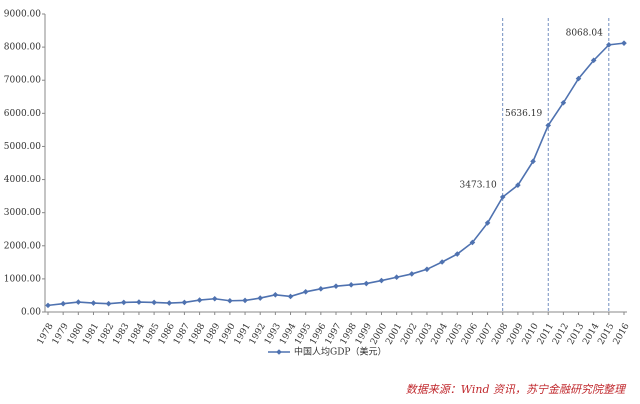 The image size is (640, 404). Describe the element at coordinates (31, 313) in the screenshot. I see `y-tick-label: 0.00` at that location.